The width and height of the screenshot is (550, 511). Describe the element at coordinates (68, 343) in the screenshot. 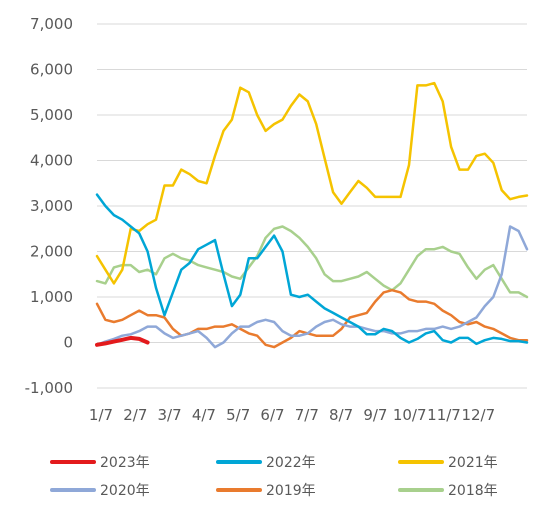

I see `y-tick-label: 0` at that location.